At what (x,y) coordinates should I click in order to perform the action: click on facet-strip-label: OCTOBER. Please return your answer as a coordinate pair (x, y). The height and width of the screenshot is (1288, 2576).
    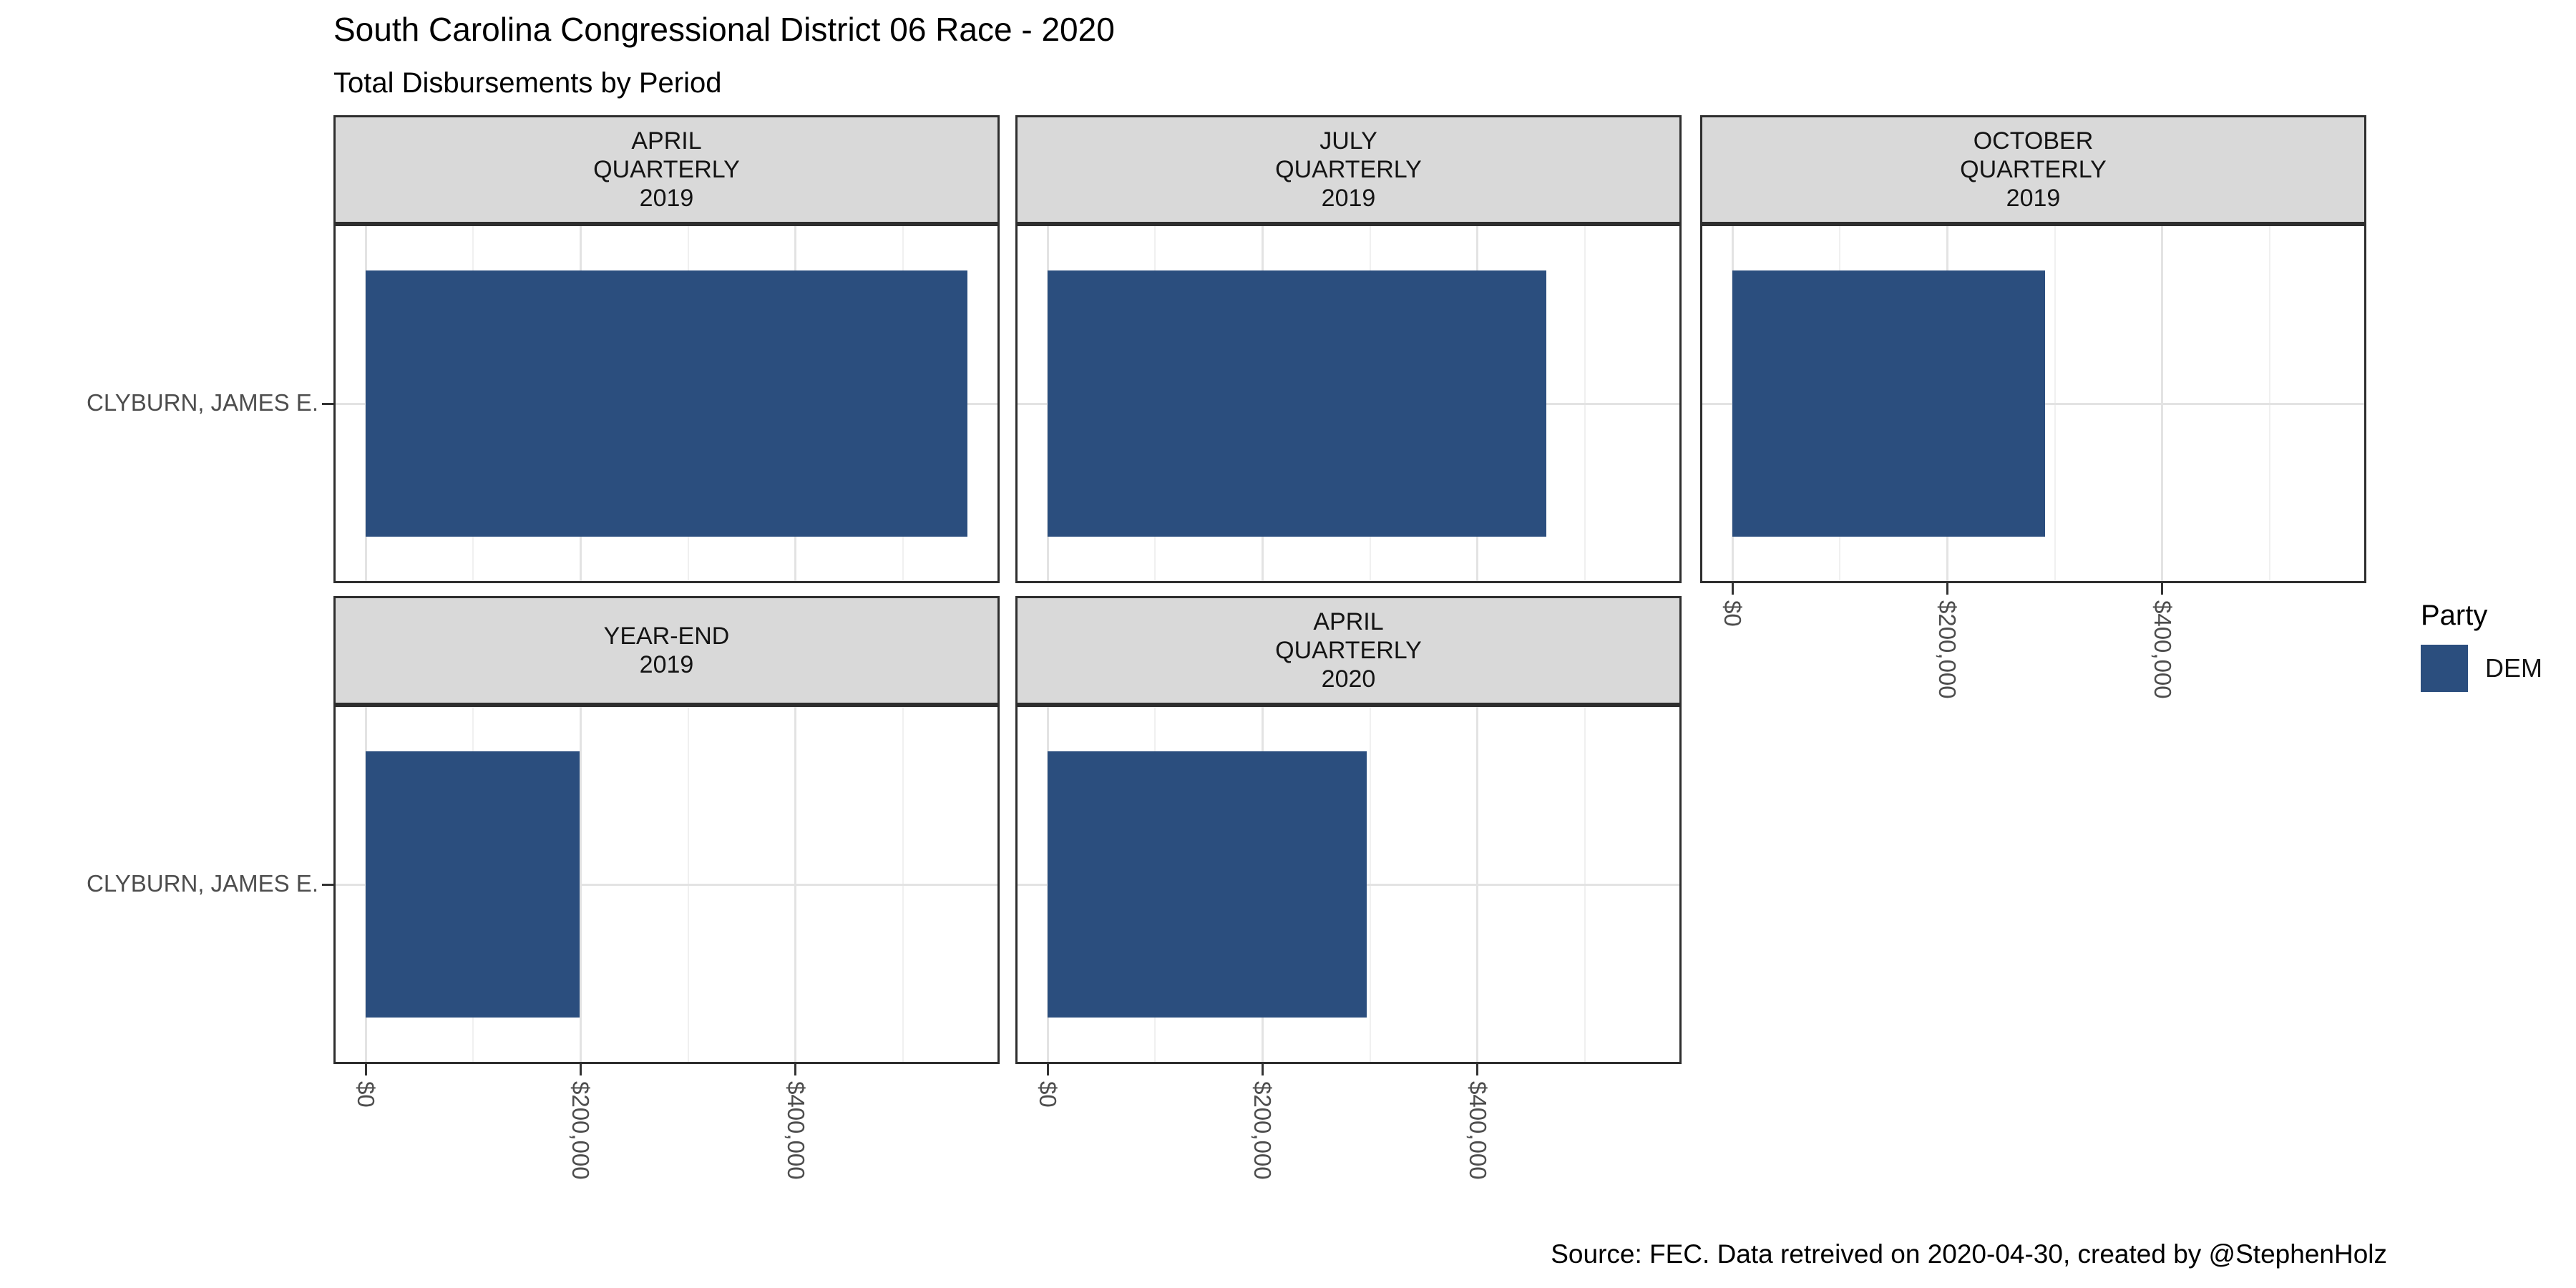
    Looking at the image, I should click on (2033, 141).